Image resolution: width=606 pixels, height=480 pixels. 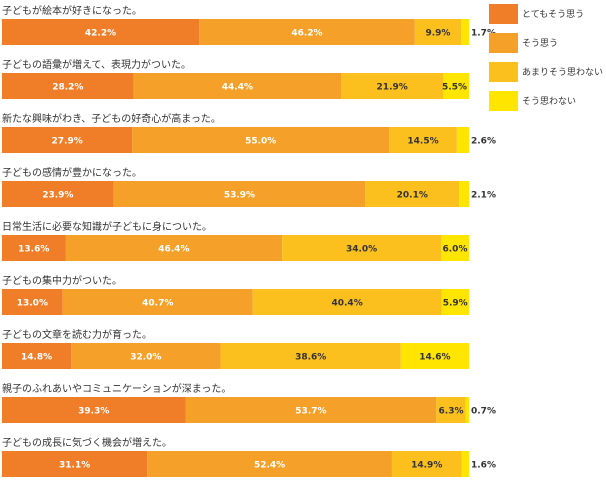 What do you see at coordinates (483, 196) in the screenshot?
I see `data-label: 2.1%` at bounding box center [483, 196].